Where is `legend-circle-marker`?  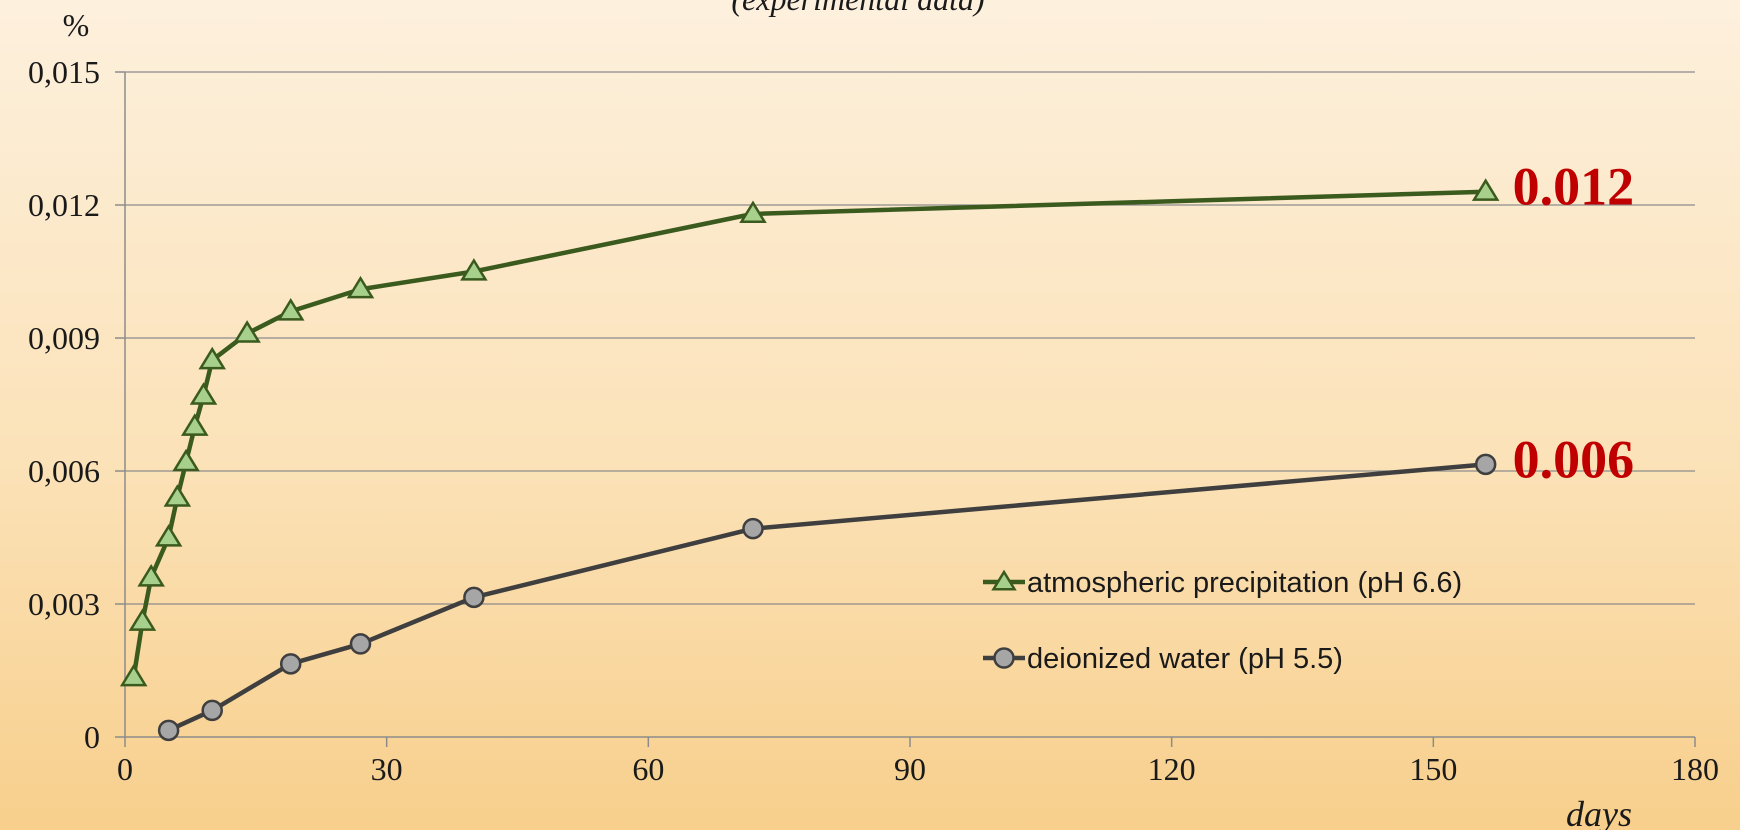 legend-circle-marker is located at coordinates (1004, 658).